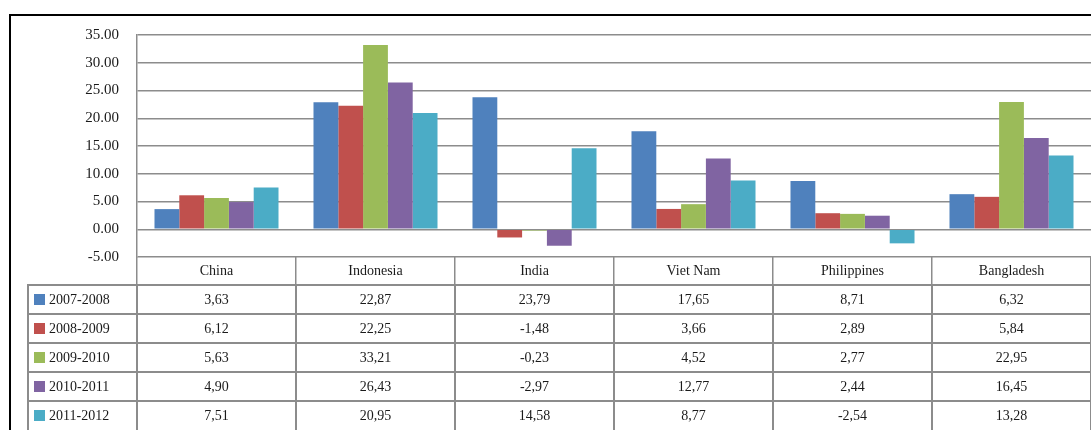  What do you see at coordinates (375, 300) in the screenshot?
I see `data-label: 22,87` at bounding box center [375, 300].